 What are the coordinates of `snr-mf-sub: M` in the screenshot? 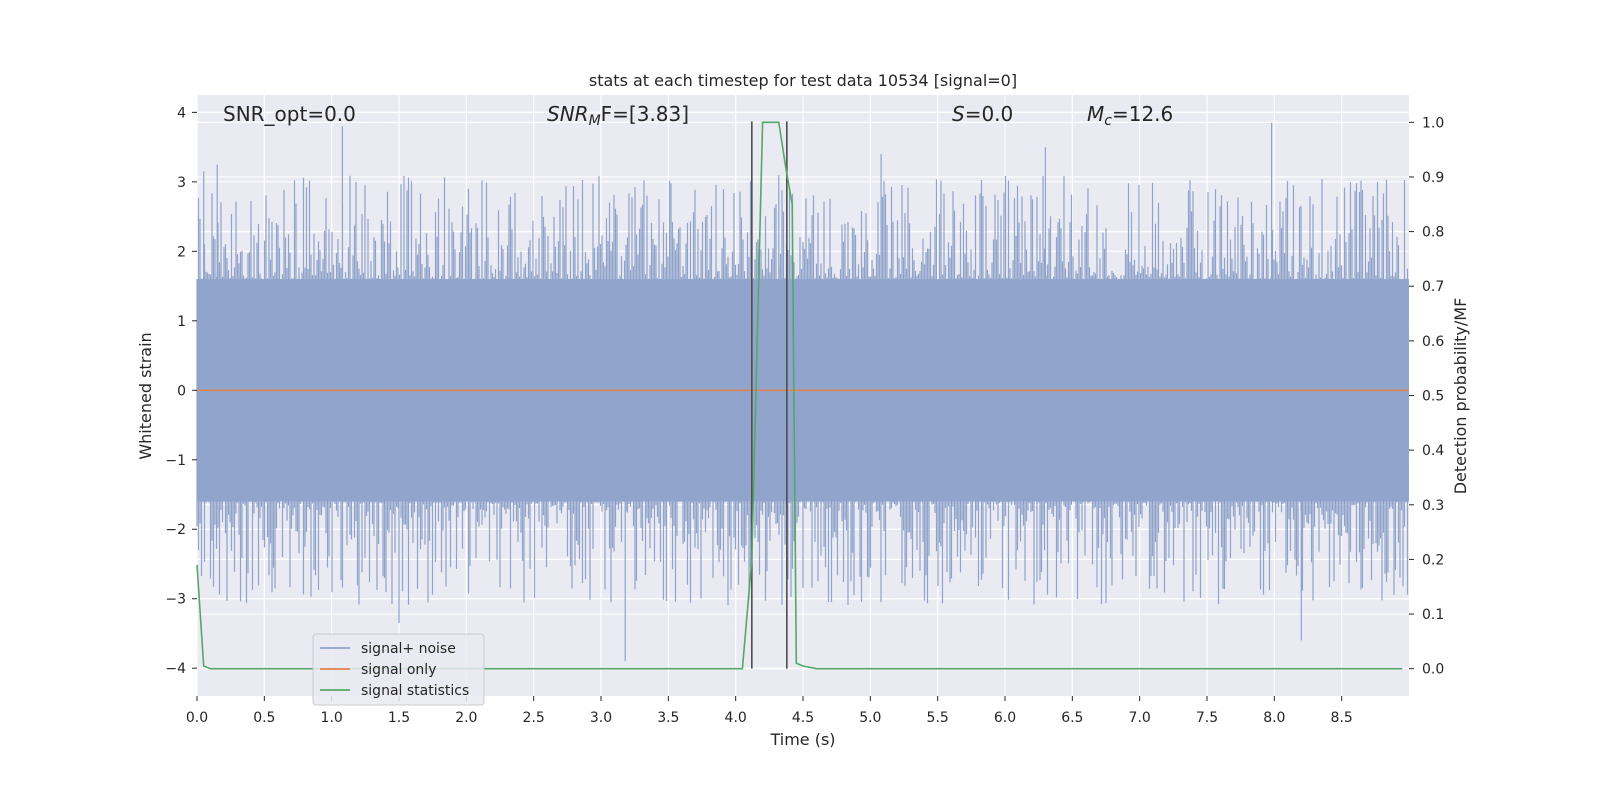 It's located at (595, 121).